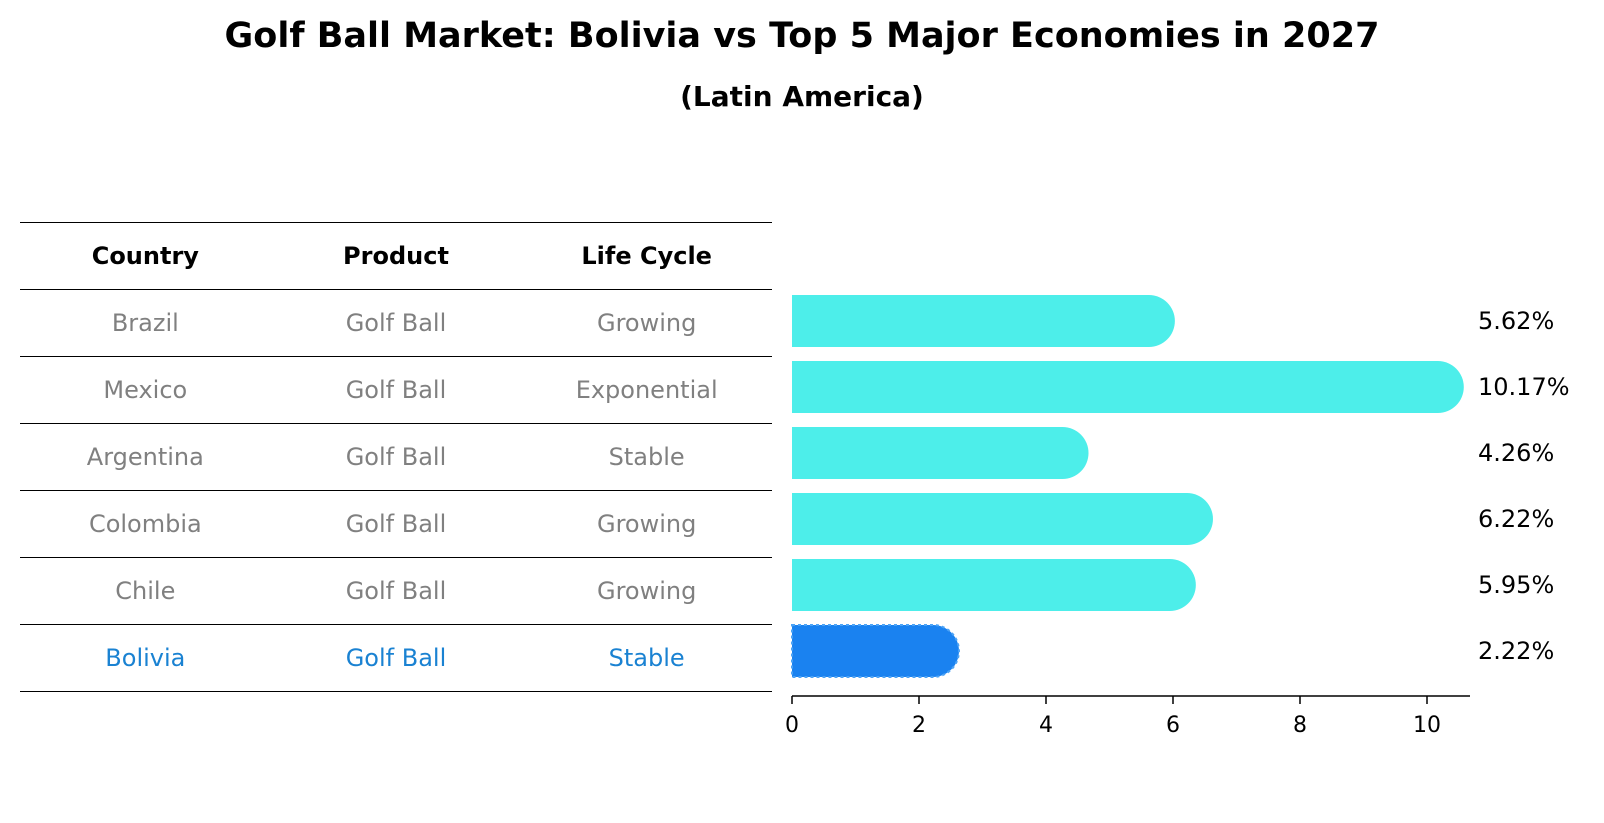  What do you see at coordinates (145, 457) in the screenshot?
I see `country-cell: Argentina` at bounding box center [145, 457].